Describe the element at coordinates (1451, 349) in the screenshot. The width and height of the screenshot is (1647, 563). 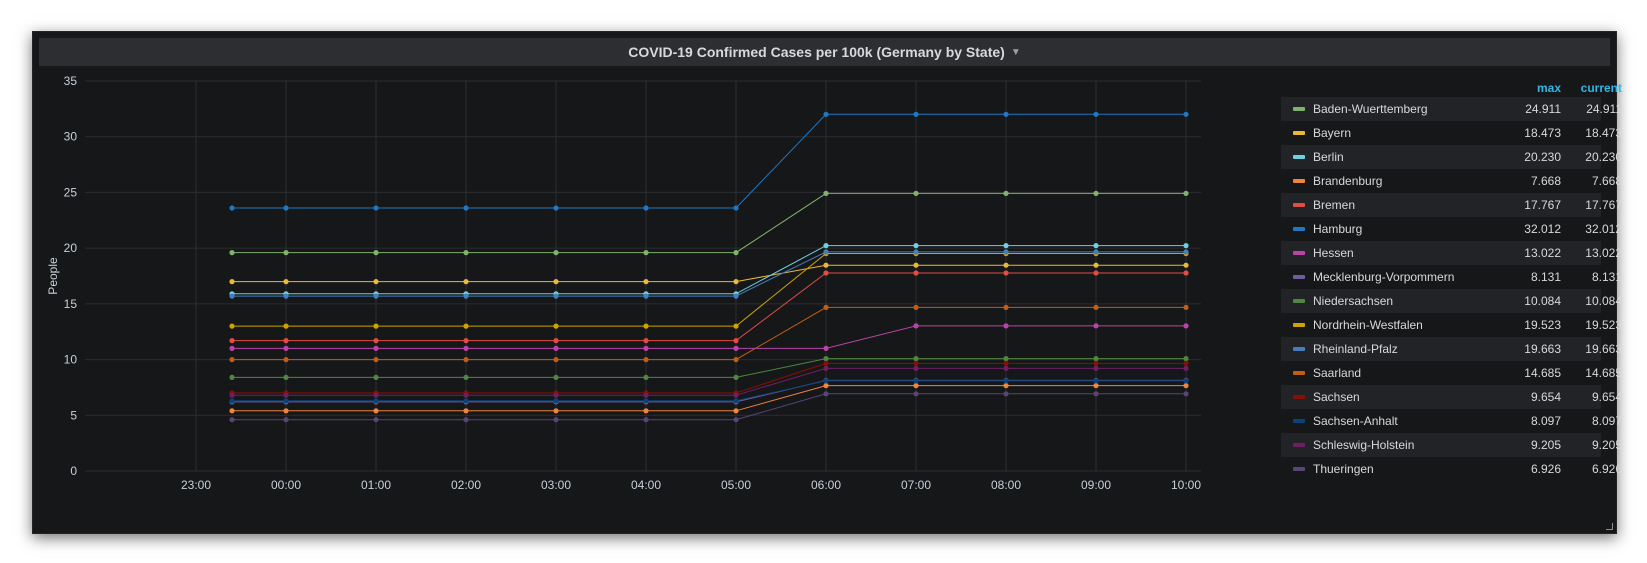
I see `legend-row: Rheinland-Pfalz 19.663 19.663` at that location.